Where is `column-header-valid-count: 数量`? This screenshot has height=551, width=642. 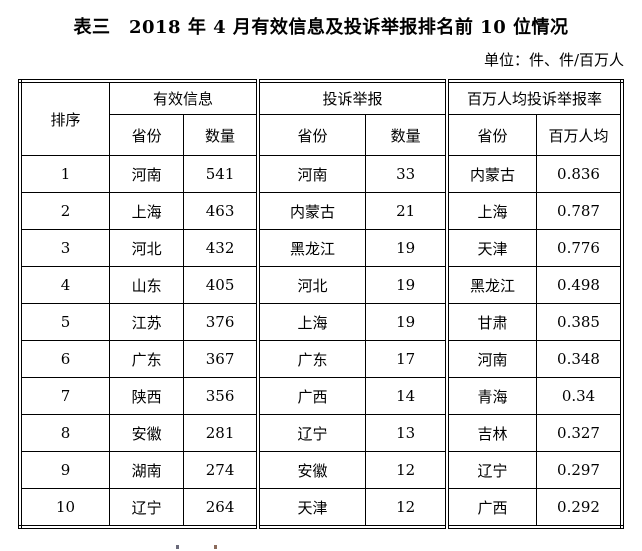
column-header-valid-count: 数量 is located at coordinates (221, 135).